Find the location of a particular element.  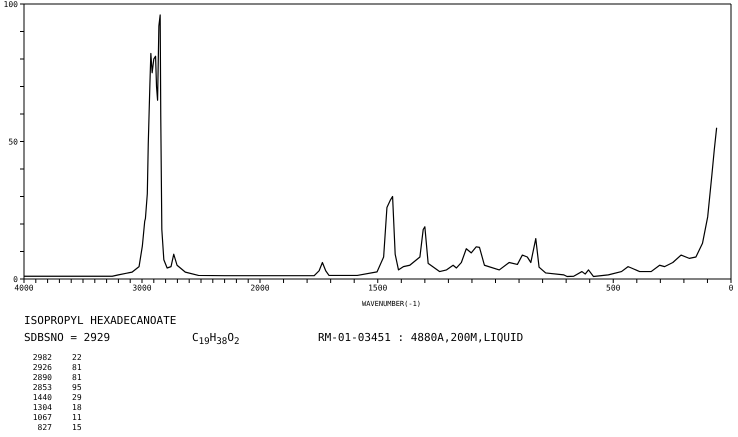

text: 2926 81 is located at coordinates (57, 367).